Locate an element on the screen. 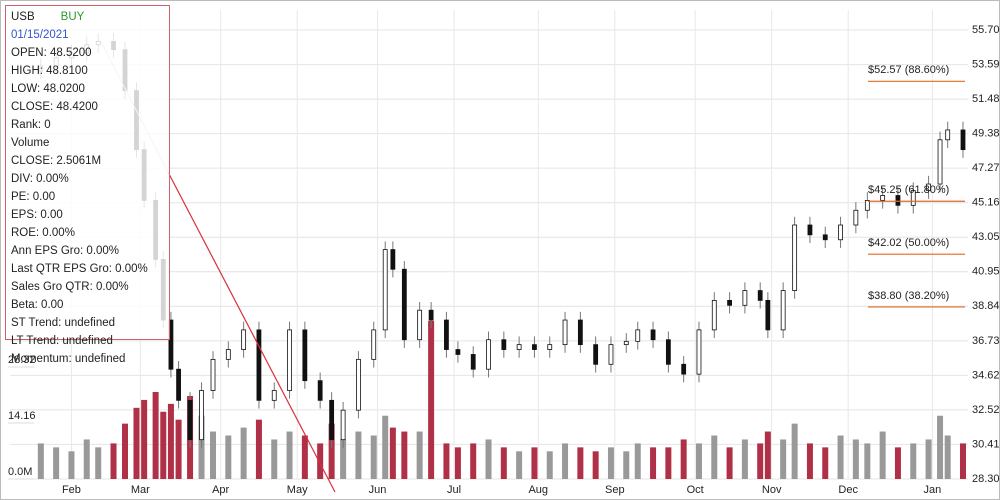  y-tick-label: 32.52 is located at coordinates (986, 410).